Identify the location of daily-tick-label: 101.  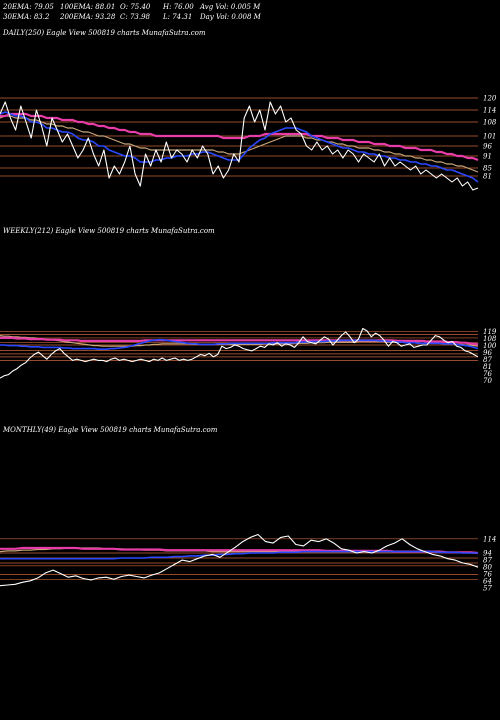
(489, 137).